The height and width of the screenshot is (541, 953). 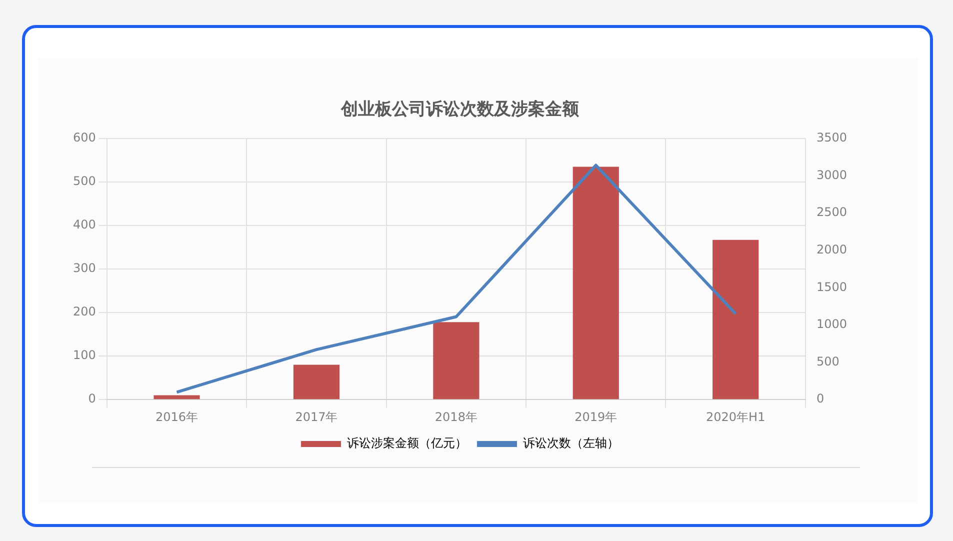 I want to click on y-tick-label: 500, so click(x=84, y=181).